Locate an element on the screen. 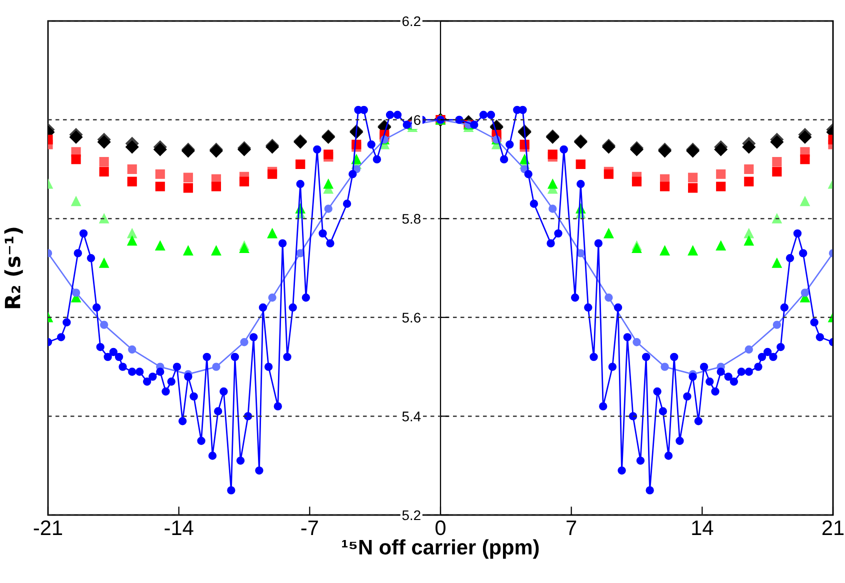 The image size is (845, 583). x-tick-label: 14 is located at coordinates (703, 527).